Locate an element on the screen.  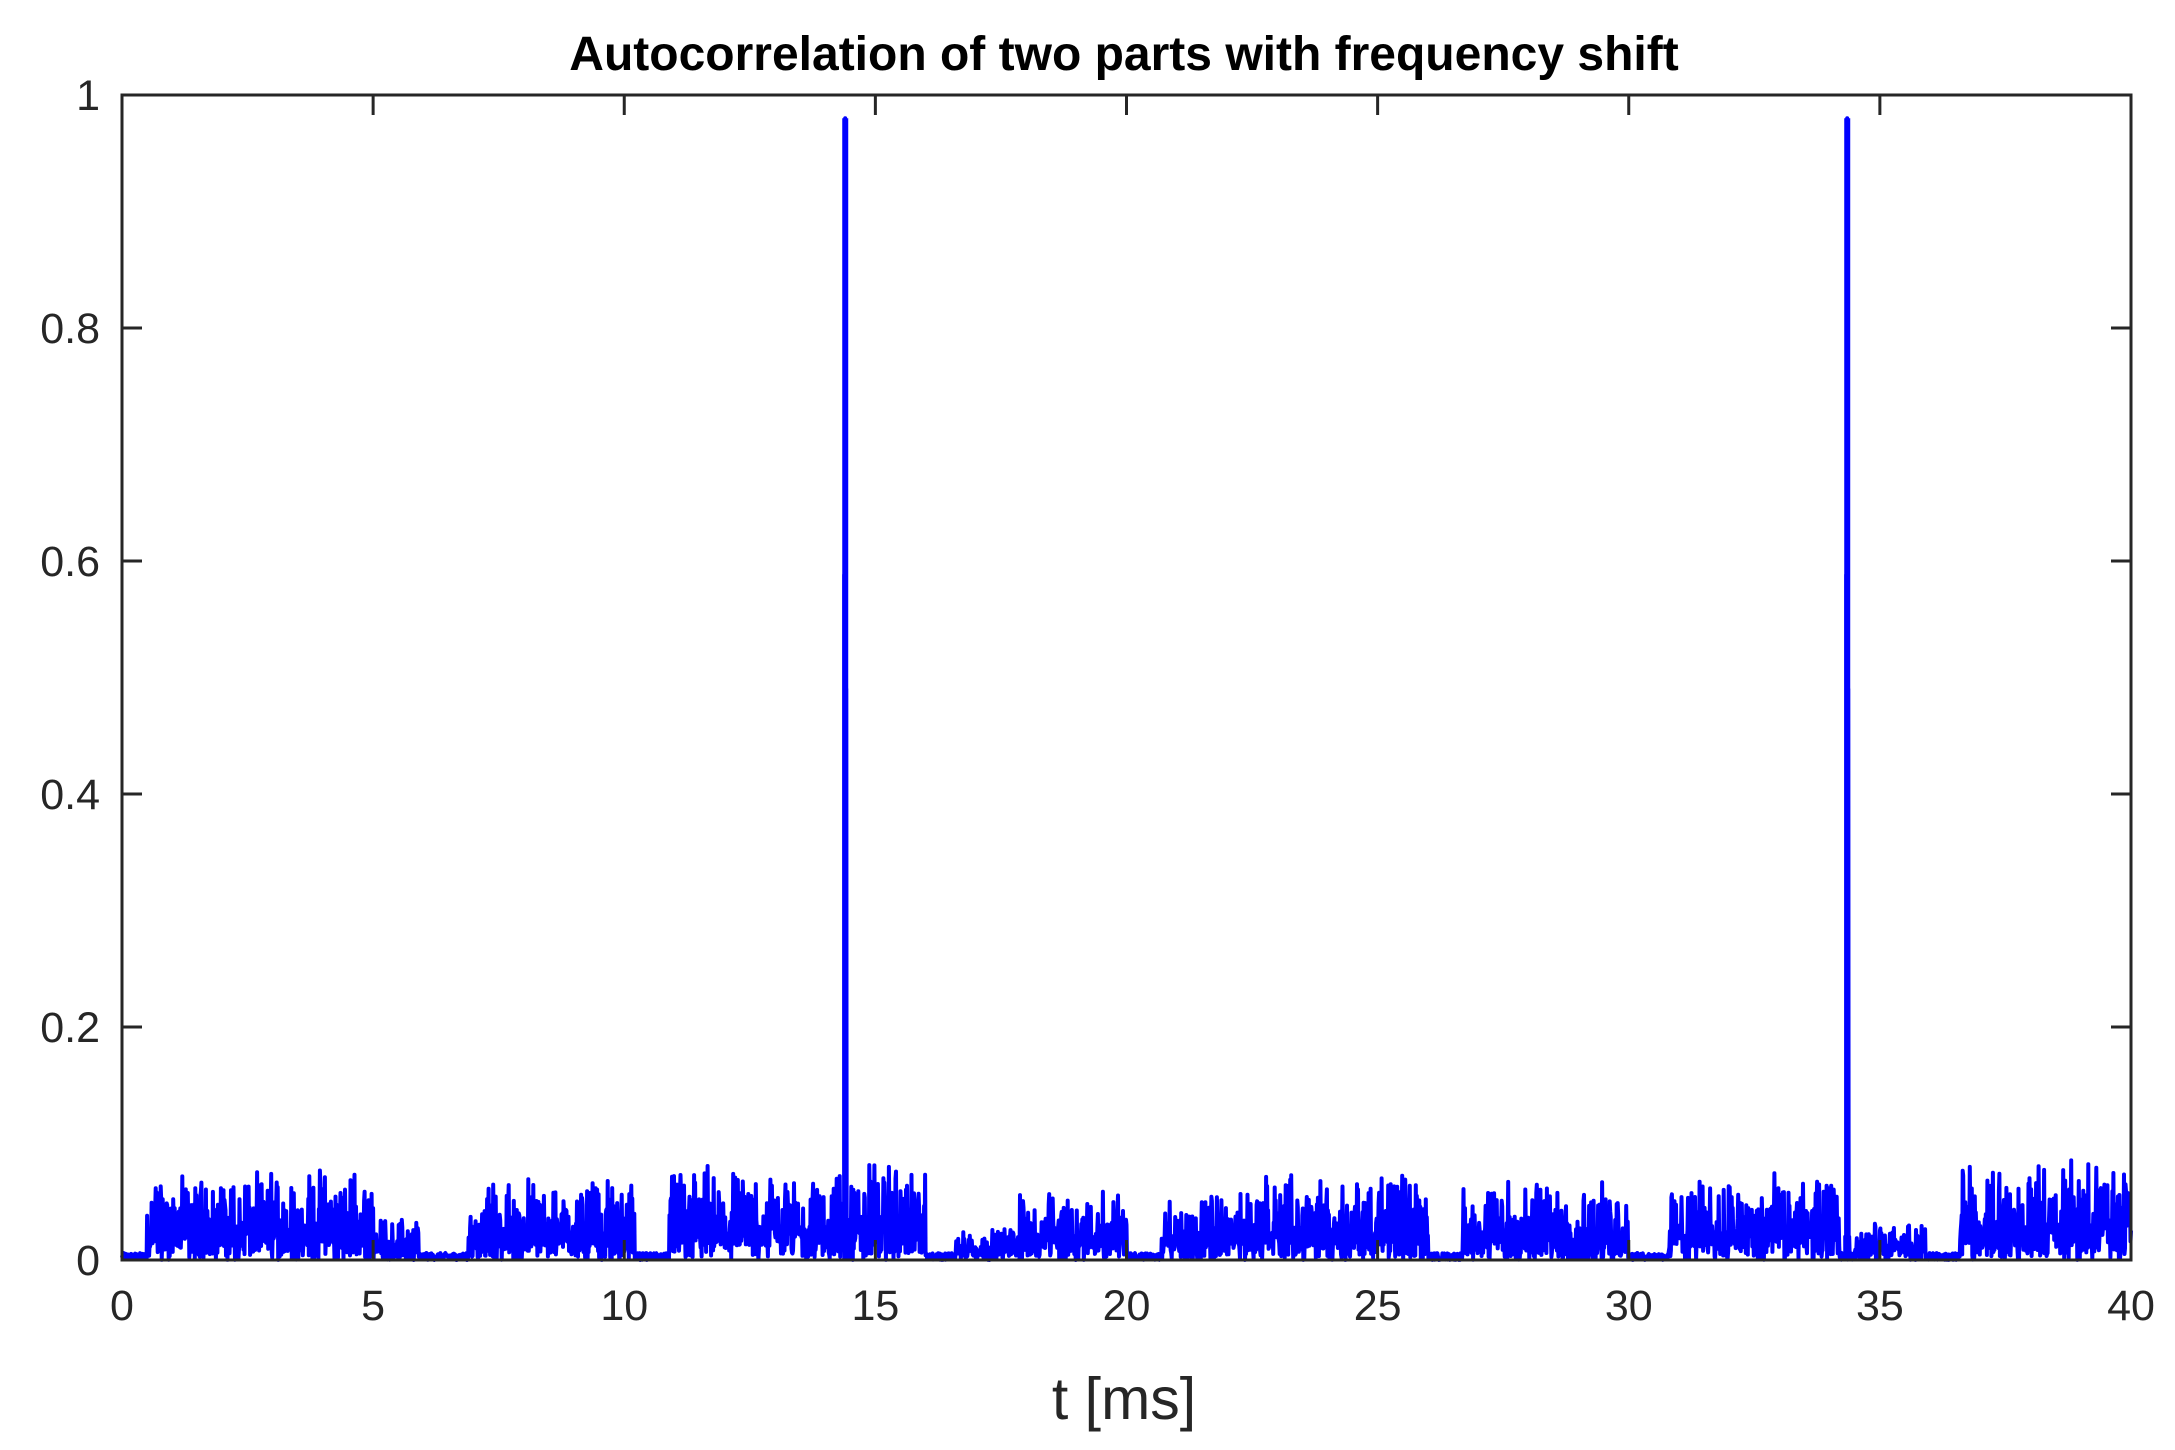
x-tick-label: 10 is located at coordinates (624, 1306).